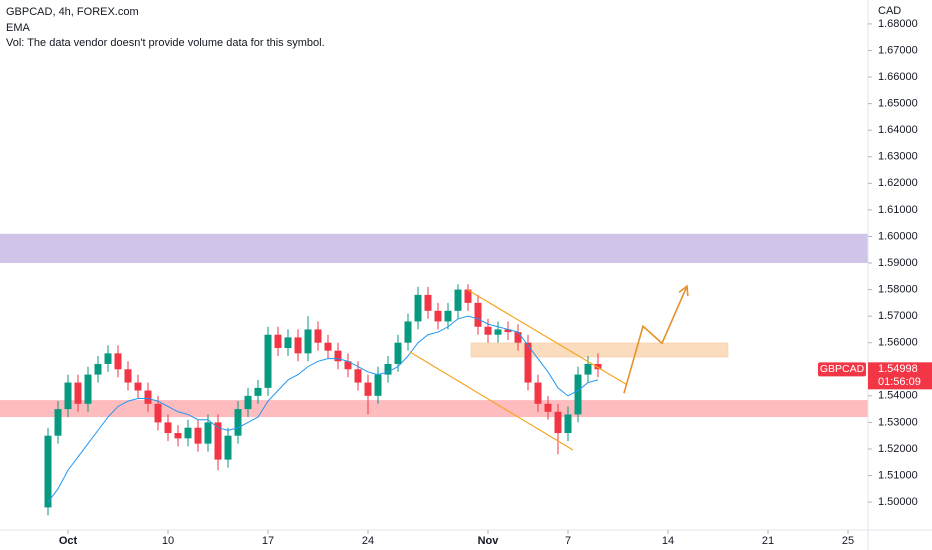  What do you see at coordinates (889, 11) in the screenshot?
I see `currency-label: CAD` at bounding box center [889, 11].